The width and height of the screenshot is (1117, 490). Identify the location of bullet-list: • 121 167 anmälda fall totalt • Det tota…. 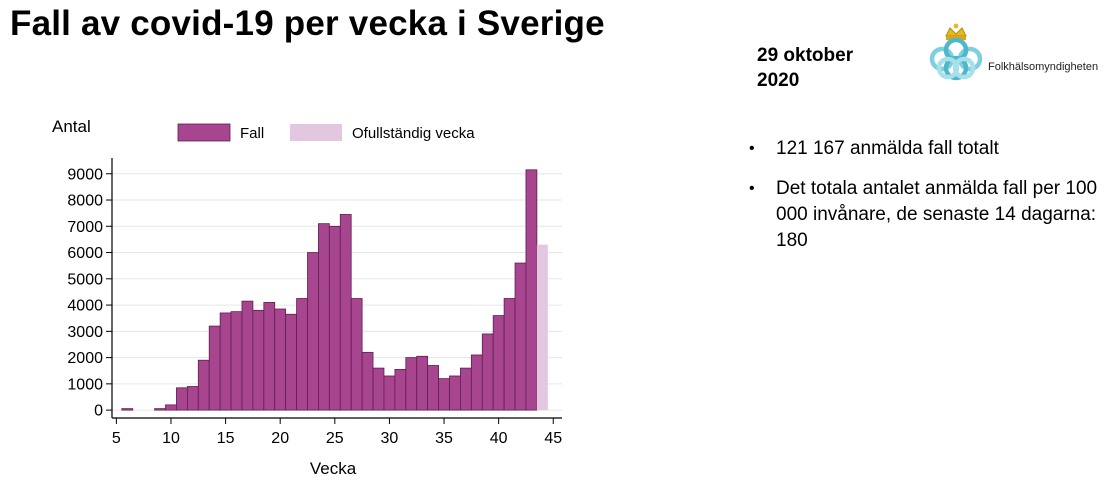
(930, 202).